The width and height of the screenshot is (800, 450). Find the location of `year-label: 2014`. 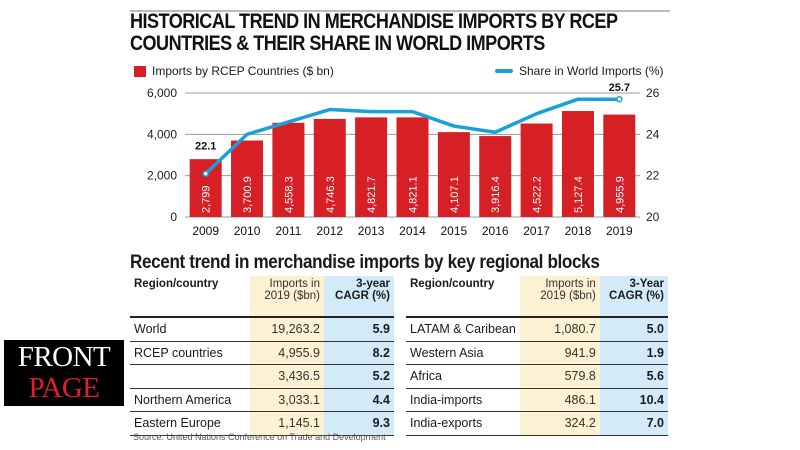

year-label: 2014 is located at coordinates (412, 231).